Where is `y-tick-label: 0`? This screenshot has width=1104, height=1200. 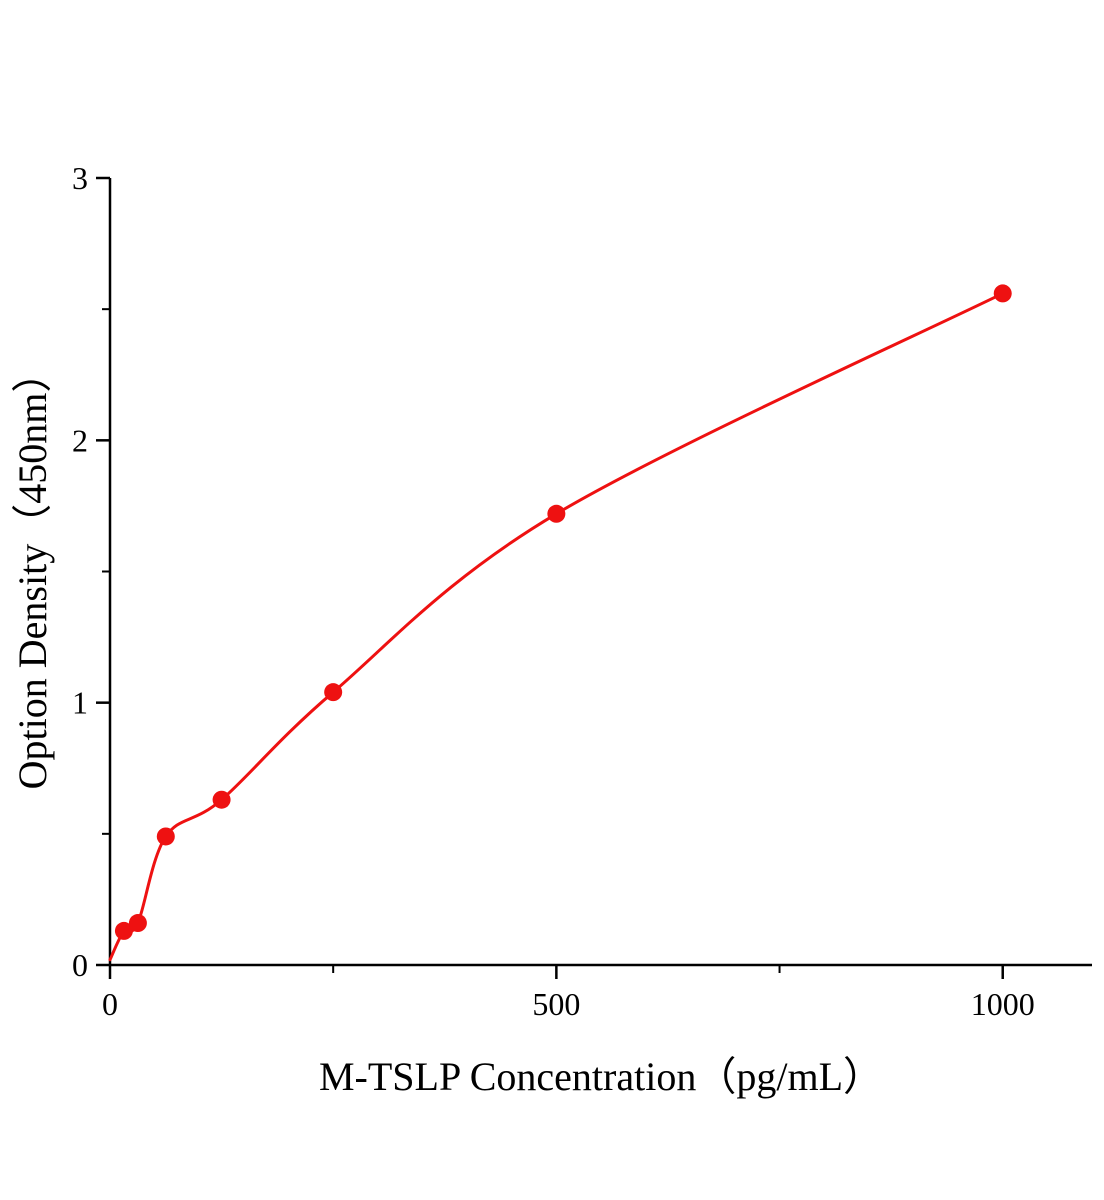 y-tick-label: 0 is located at coordinates (80, 965).